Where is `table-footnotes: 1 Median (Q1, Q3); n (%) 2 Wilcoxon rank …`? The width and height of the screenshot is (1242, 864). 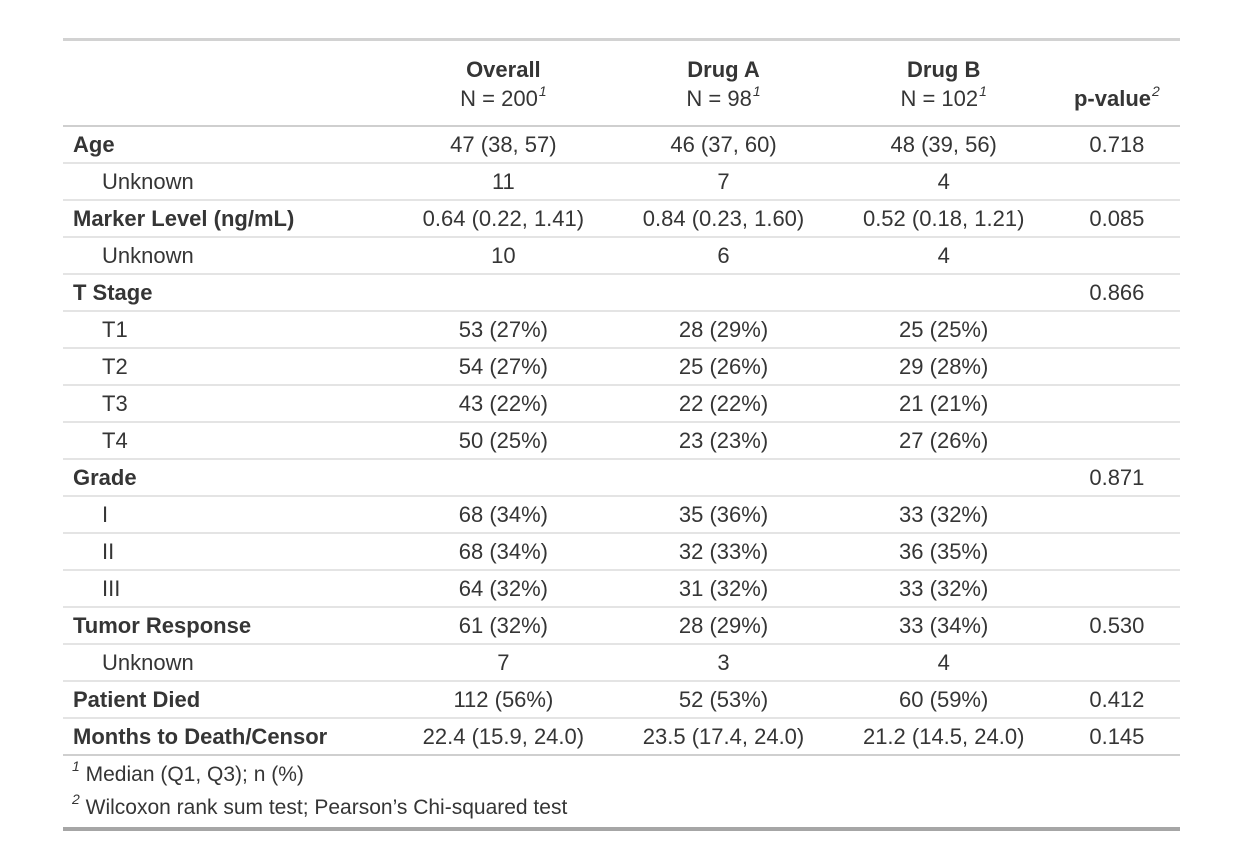
table-footnotes: 1 Median (Q1, Q3); n (%) 2 Wilcoxon rank … is located at coordinates (621, 792).